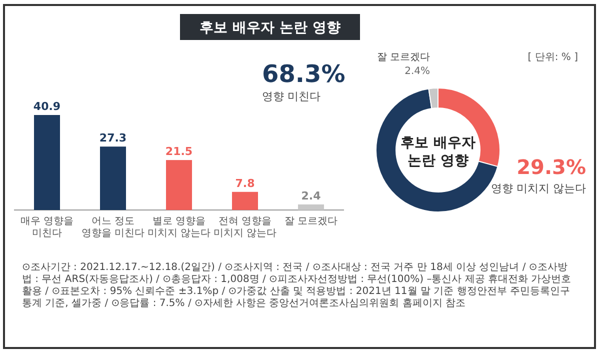 The width and height of the screenshot is (599, 353). I want to click on chart-title: 후보 배우자 논란 영향, so click(270, 28).